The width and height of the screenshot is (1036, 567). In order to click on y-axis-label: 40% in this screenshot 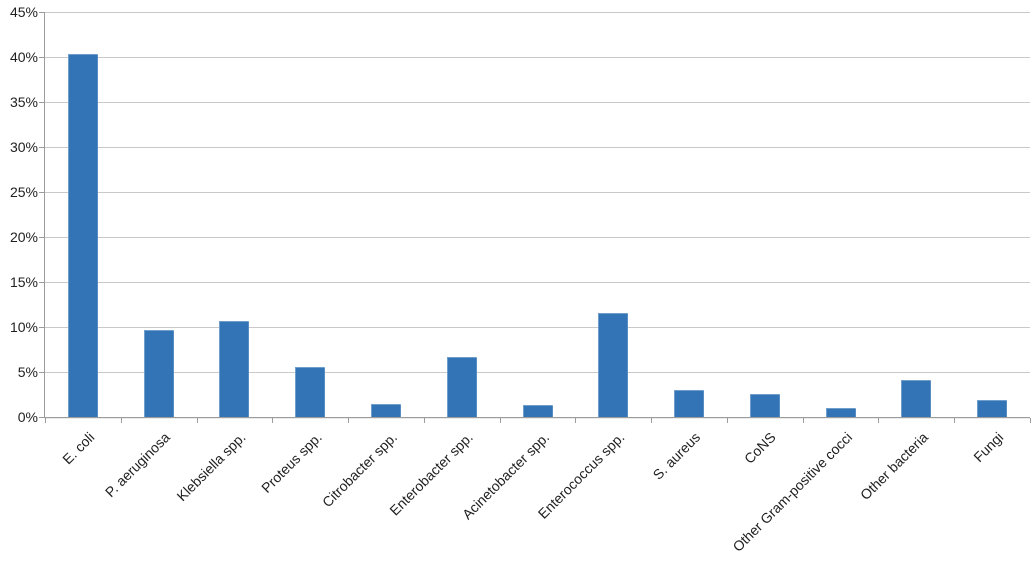, I will do `click(23, 57)`.